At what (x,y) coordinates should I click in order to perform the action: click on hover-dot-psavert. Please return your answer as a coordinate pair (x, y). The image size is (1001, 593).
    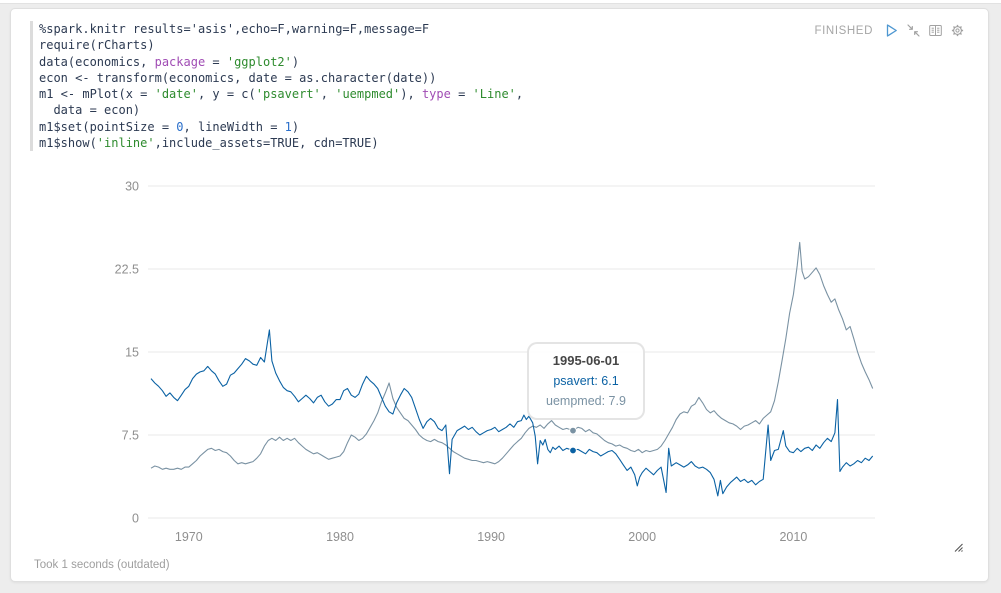
    Looking at the image, I should click on (573, 450).